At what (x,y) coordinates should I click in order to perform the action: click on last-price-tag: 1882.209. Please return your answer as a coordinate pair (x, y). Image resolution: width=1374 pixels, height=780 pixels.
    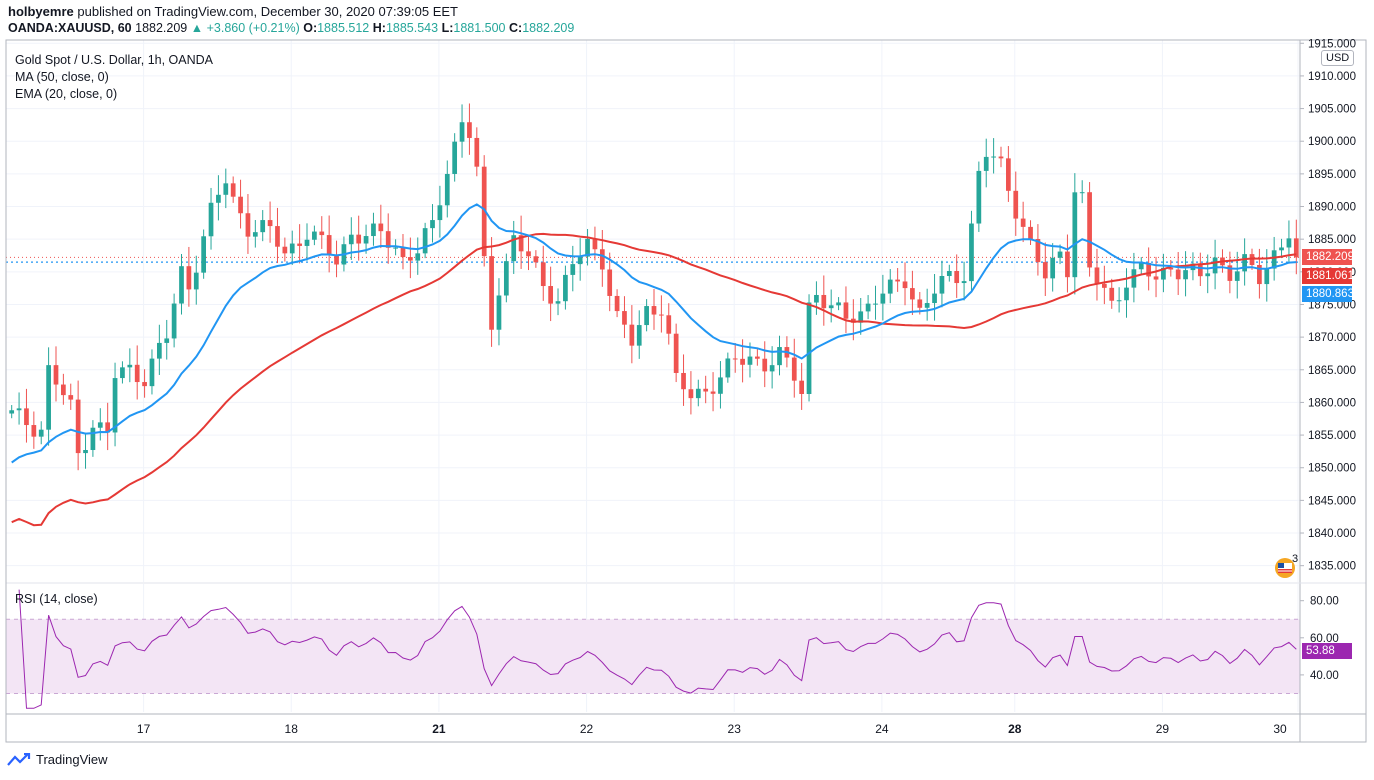
    Looking at the image, I should click on (1328, 257).